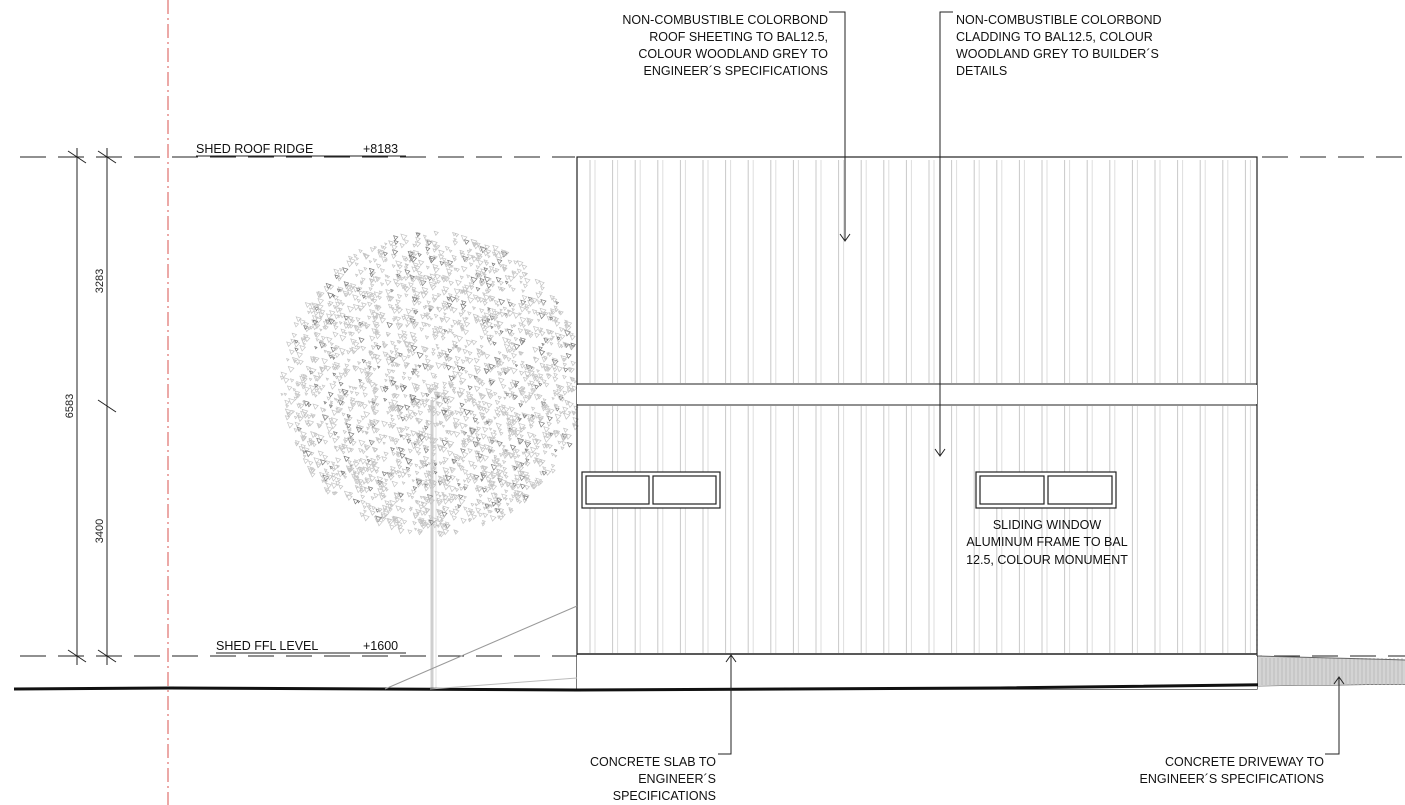 The image size is (1405, 805). I want to click on window-right, so click(1046, 490).